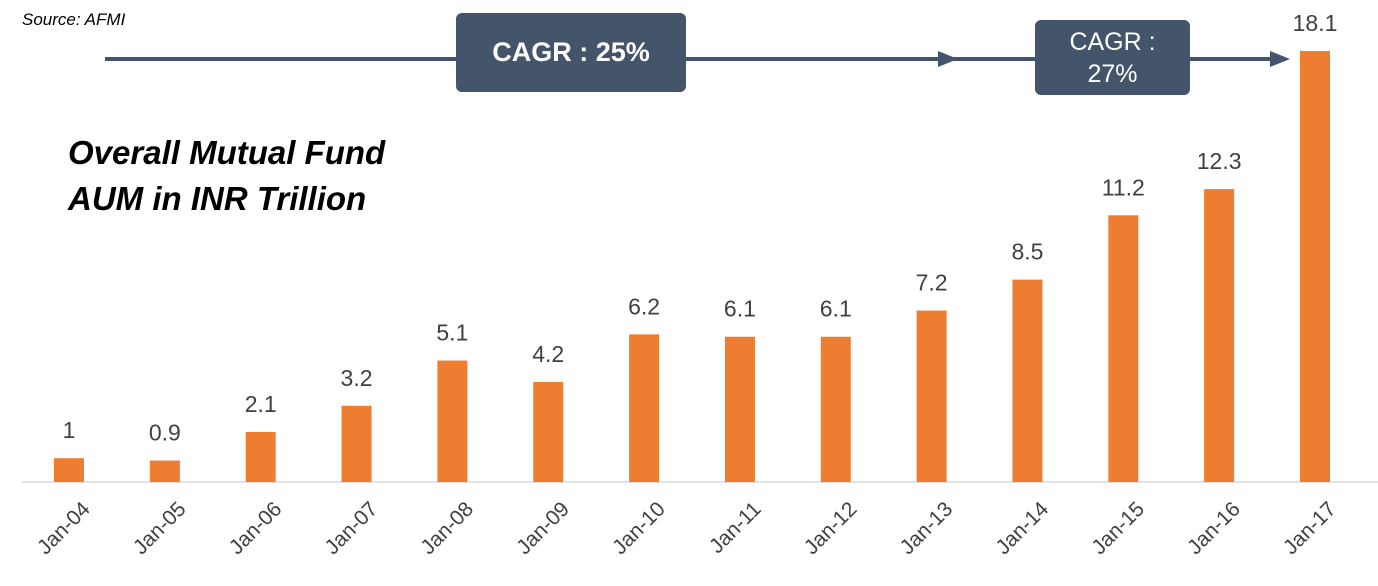 This screenshot has width=1378, height=586. I want to click on x-tick-label: Jan-08, so click(447, 528).